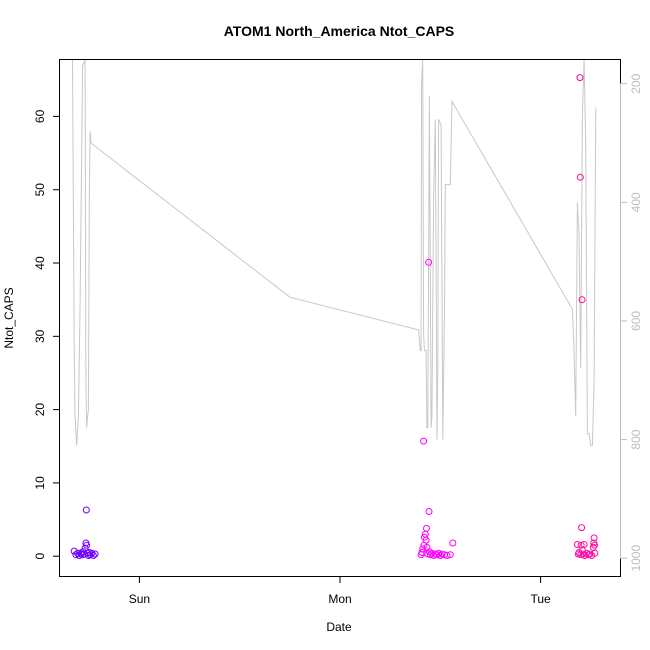 Image resolution: width=650 pixels, height=650 pixels. Describe the element at coordinates (339, 627) in the screenshot. I see `x-axis-label: Date` at that location.